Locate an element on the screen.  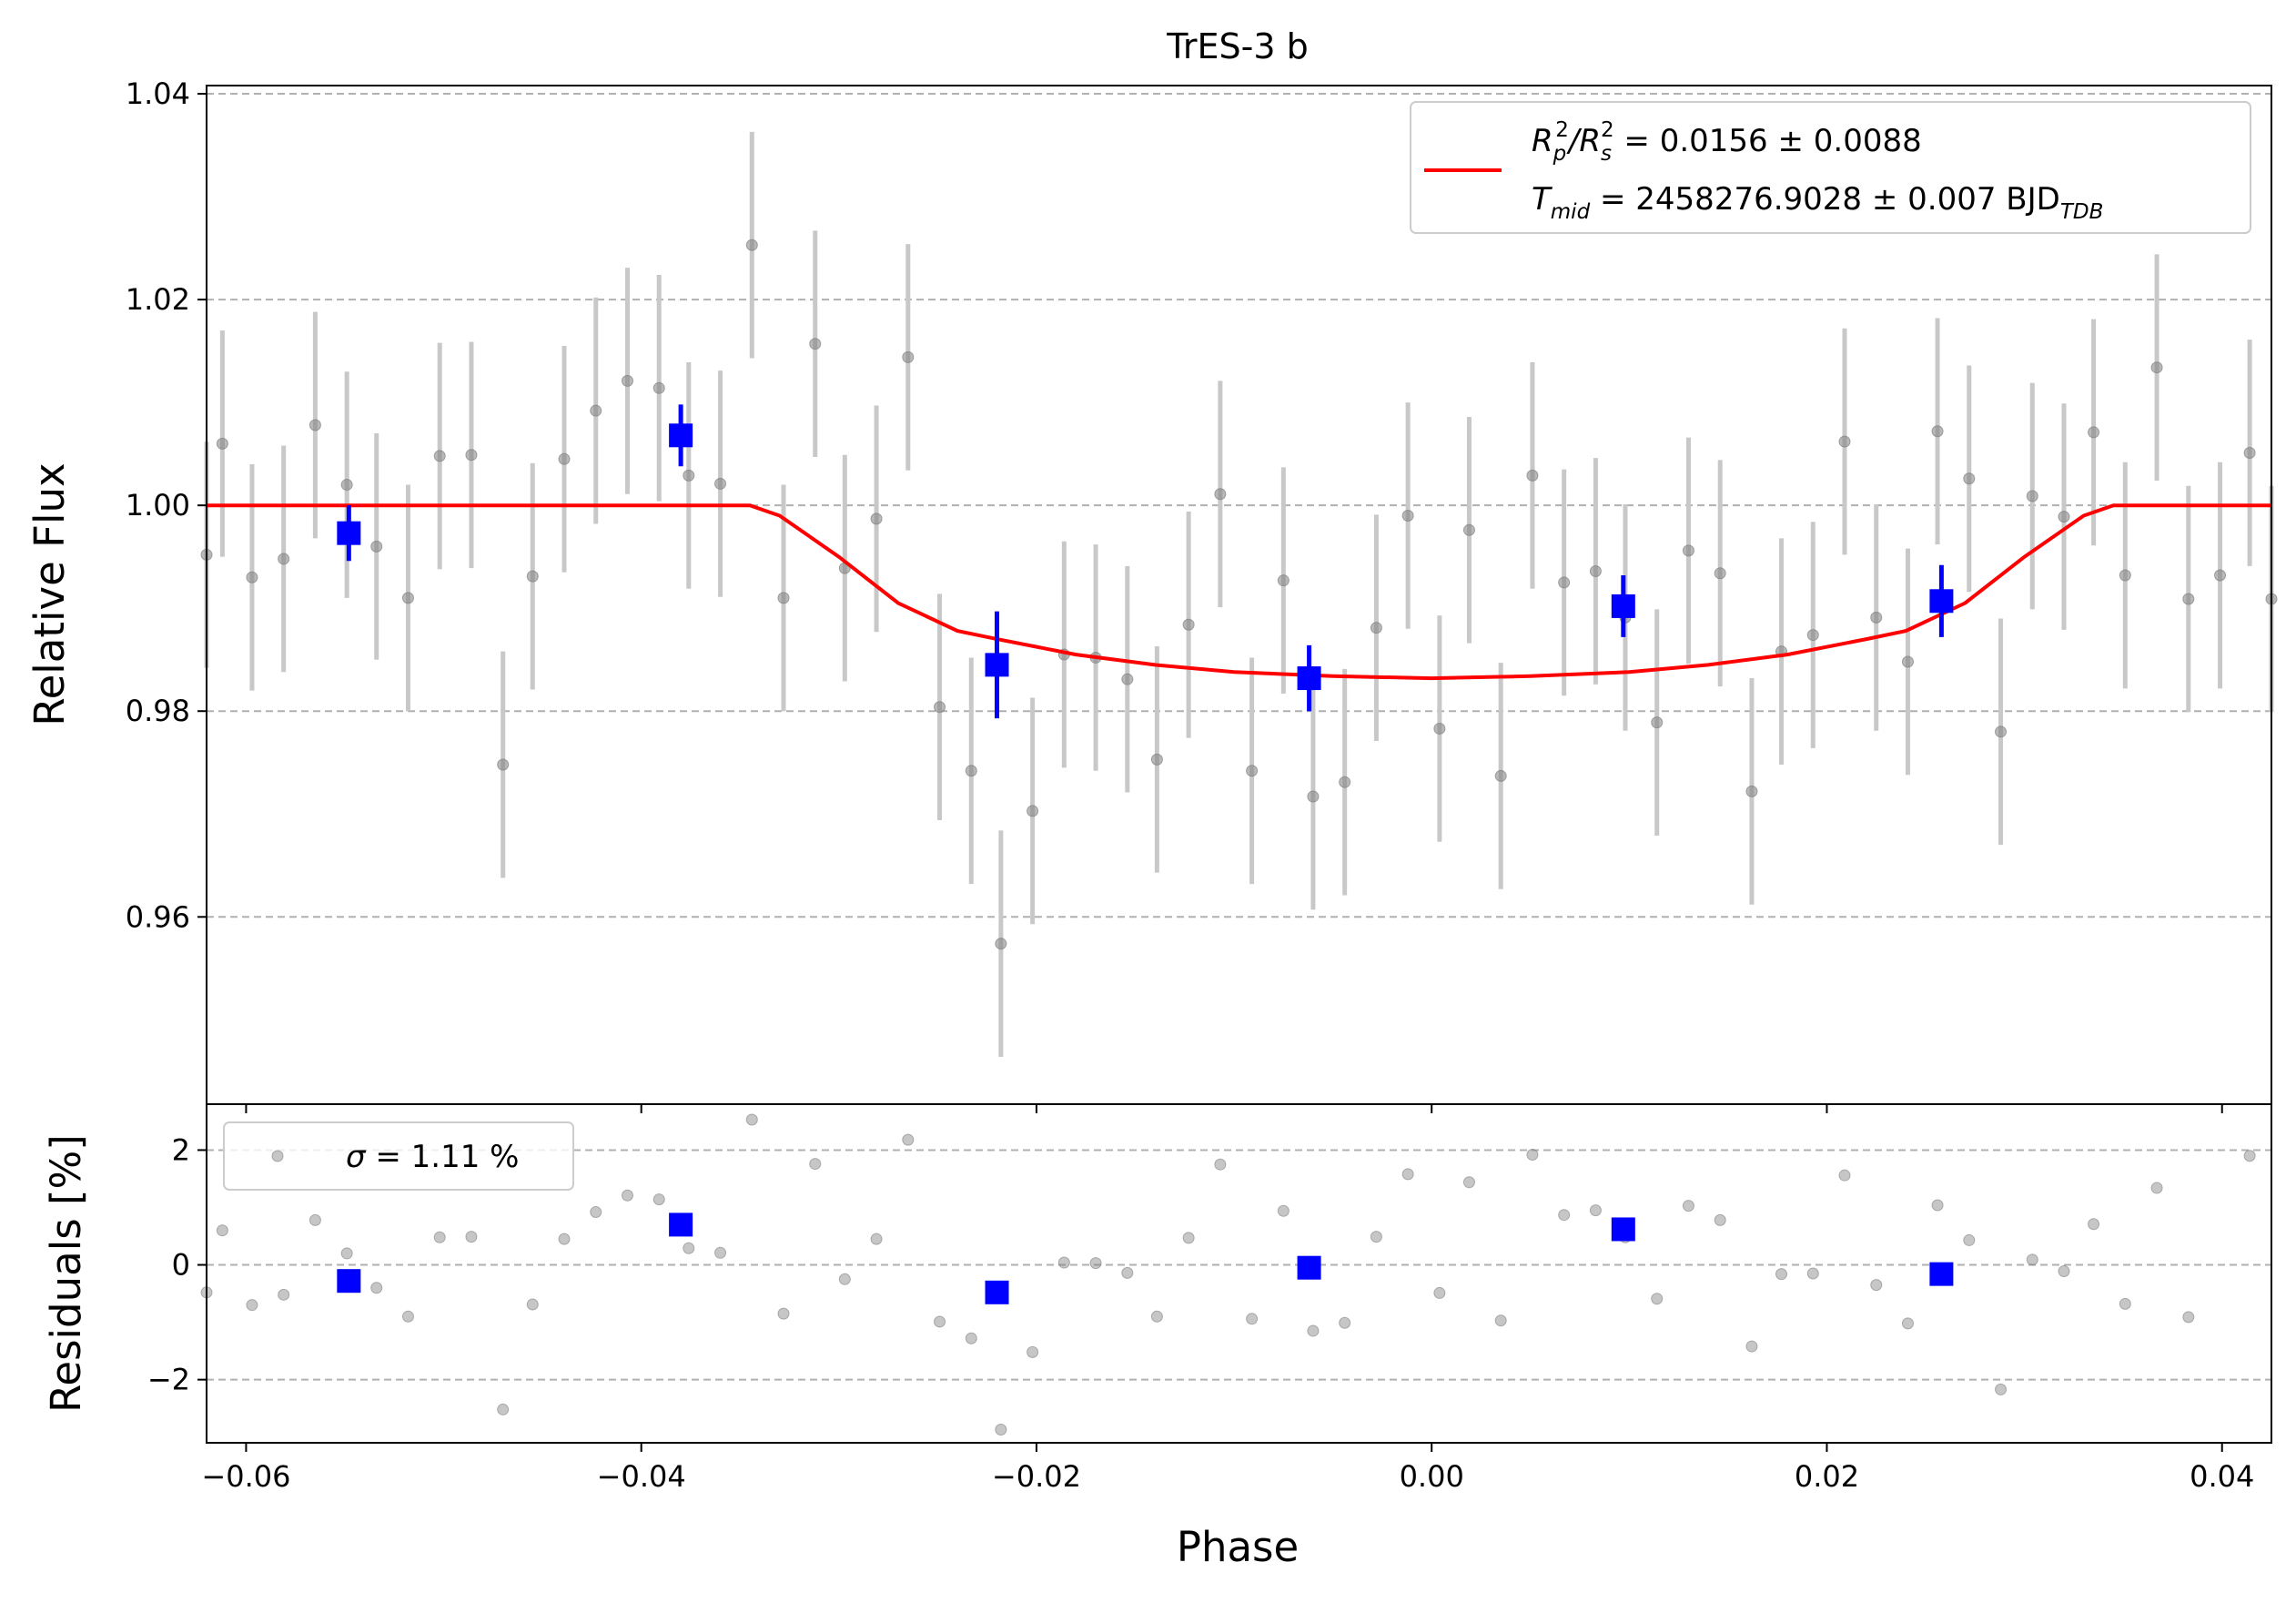
flux-y-tick-label: 1.04 is located at coordinates (158, 93).